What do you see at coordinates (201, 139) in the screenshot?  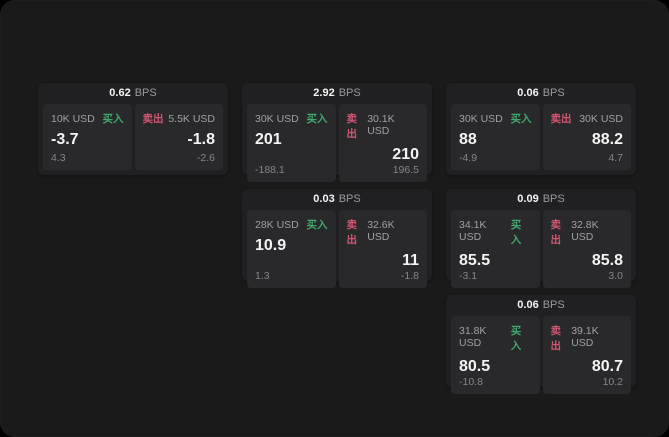 I see `sell-price: -1.8` at bounding box center [201, 139].